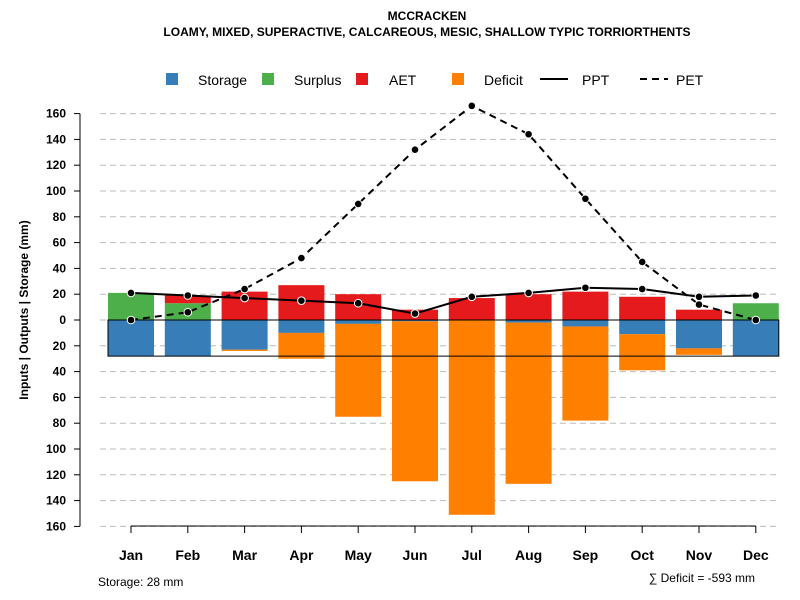 This screenshot has width=800, height=600. I want to click on x-tick-label: Aug, so click(528, 555).